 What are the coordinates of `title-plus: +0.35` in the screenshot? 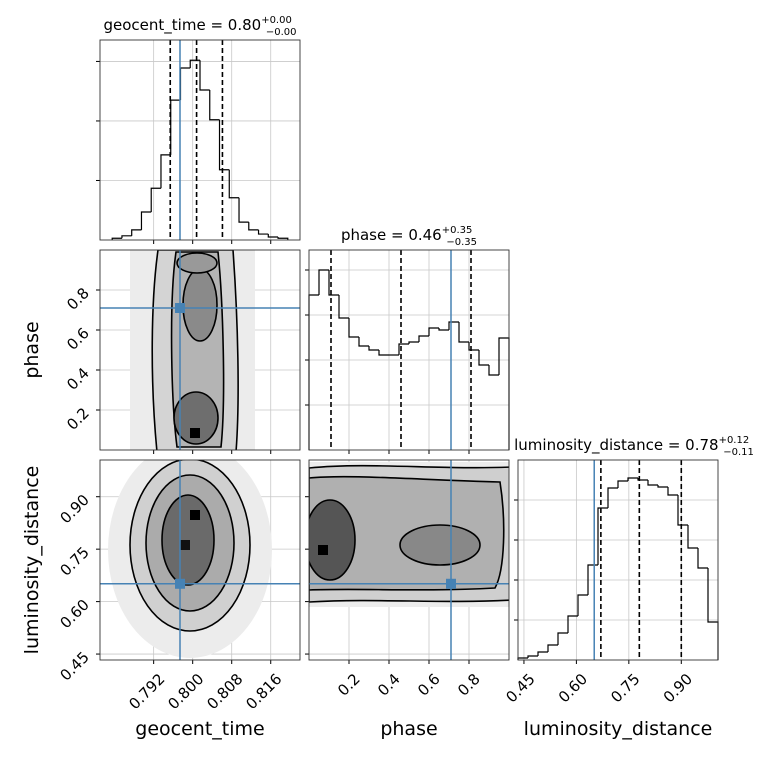 It's located at (457, 230).